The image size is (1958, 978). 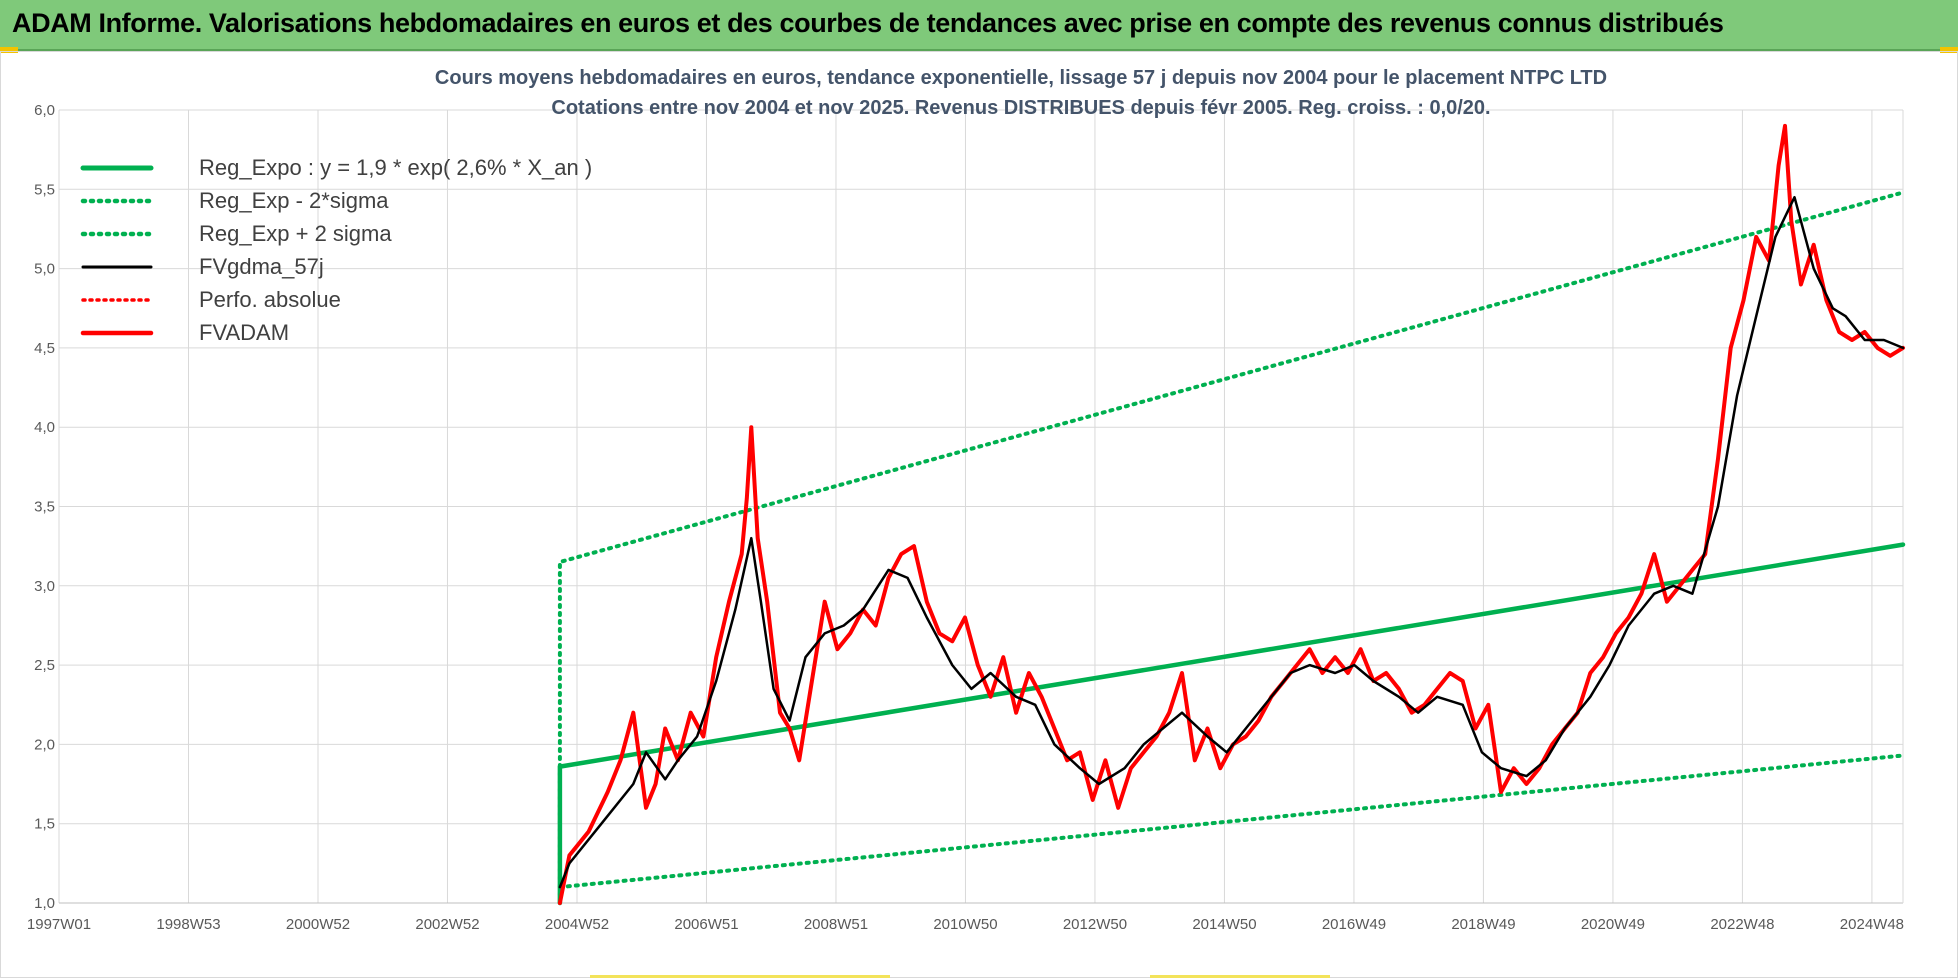 I want to click on corner-accent-left, so click(x=9, y=50).